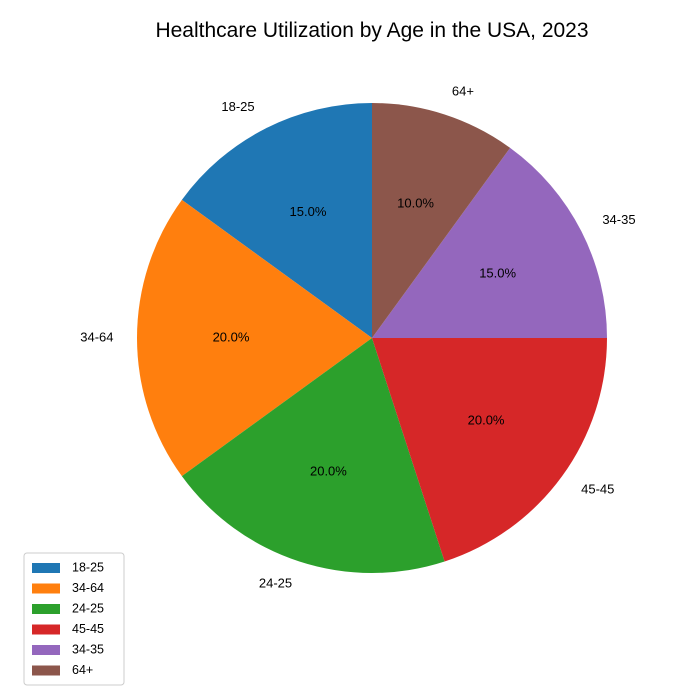 This screenshot has height=700, width=700. I want to click on slice-percent-label: 10.0%, so click(415, 202).